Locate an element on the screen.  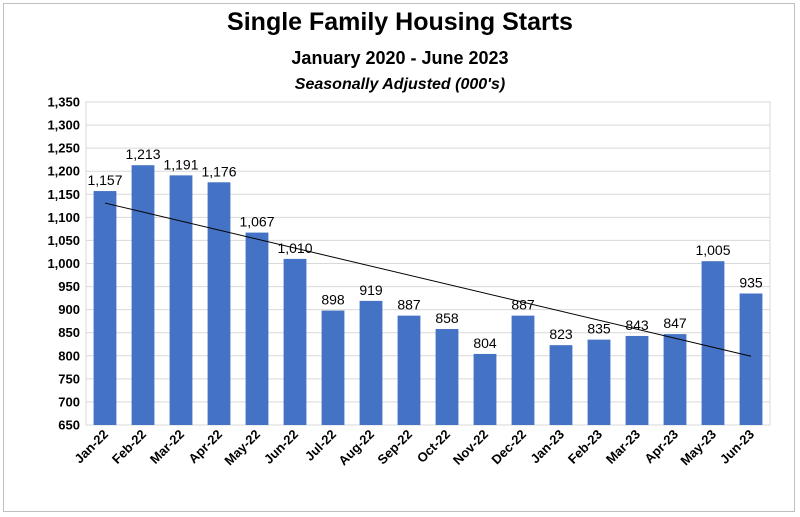
data-label: 919 is located at coordinates (371, 290).